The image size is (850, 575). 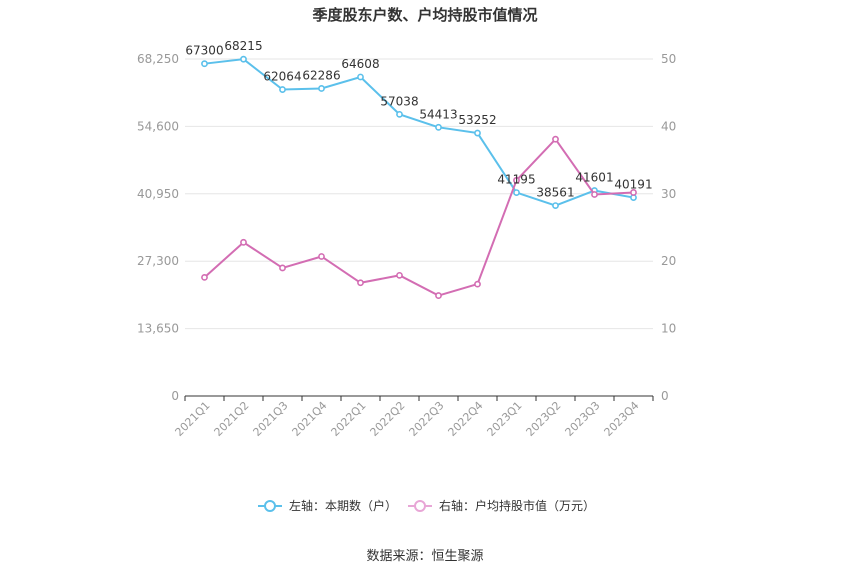 I want to click on data-label: 38561, so click(x=555, y=193).